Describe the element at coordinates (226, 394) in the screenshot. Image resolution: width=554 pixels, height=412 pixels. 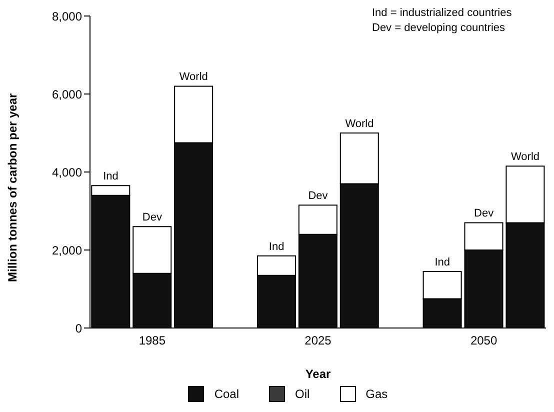
I see `legend-label: Coal` at that location.